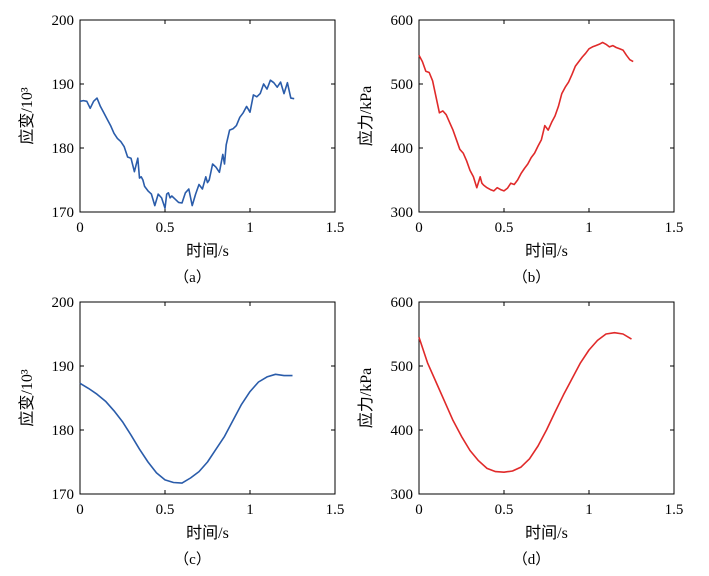 The width and height of the screenshot is (709, 576). What do you see at coordinates (532, 559) in the screenshot?
I see `panel-caption: （d）` at bounding box center [532, 559].